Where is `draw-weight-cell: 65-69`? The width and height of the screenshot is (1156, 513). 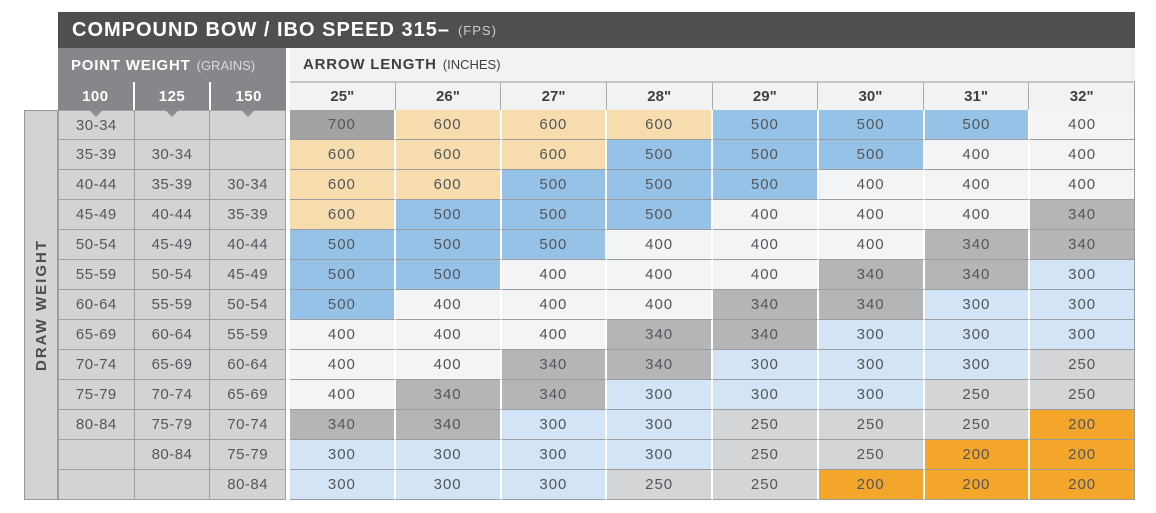 draw-weight-cell: 65-69 is located at coordinates (248, 395).